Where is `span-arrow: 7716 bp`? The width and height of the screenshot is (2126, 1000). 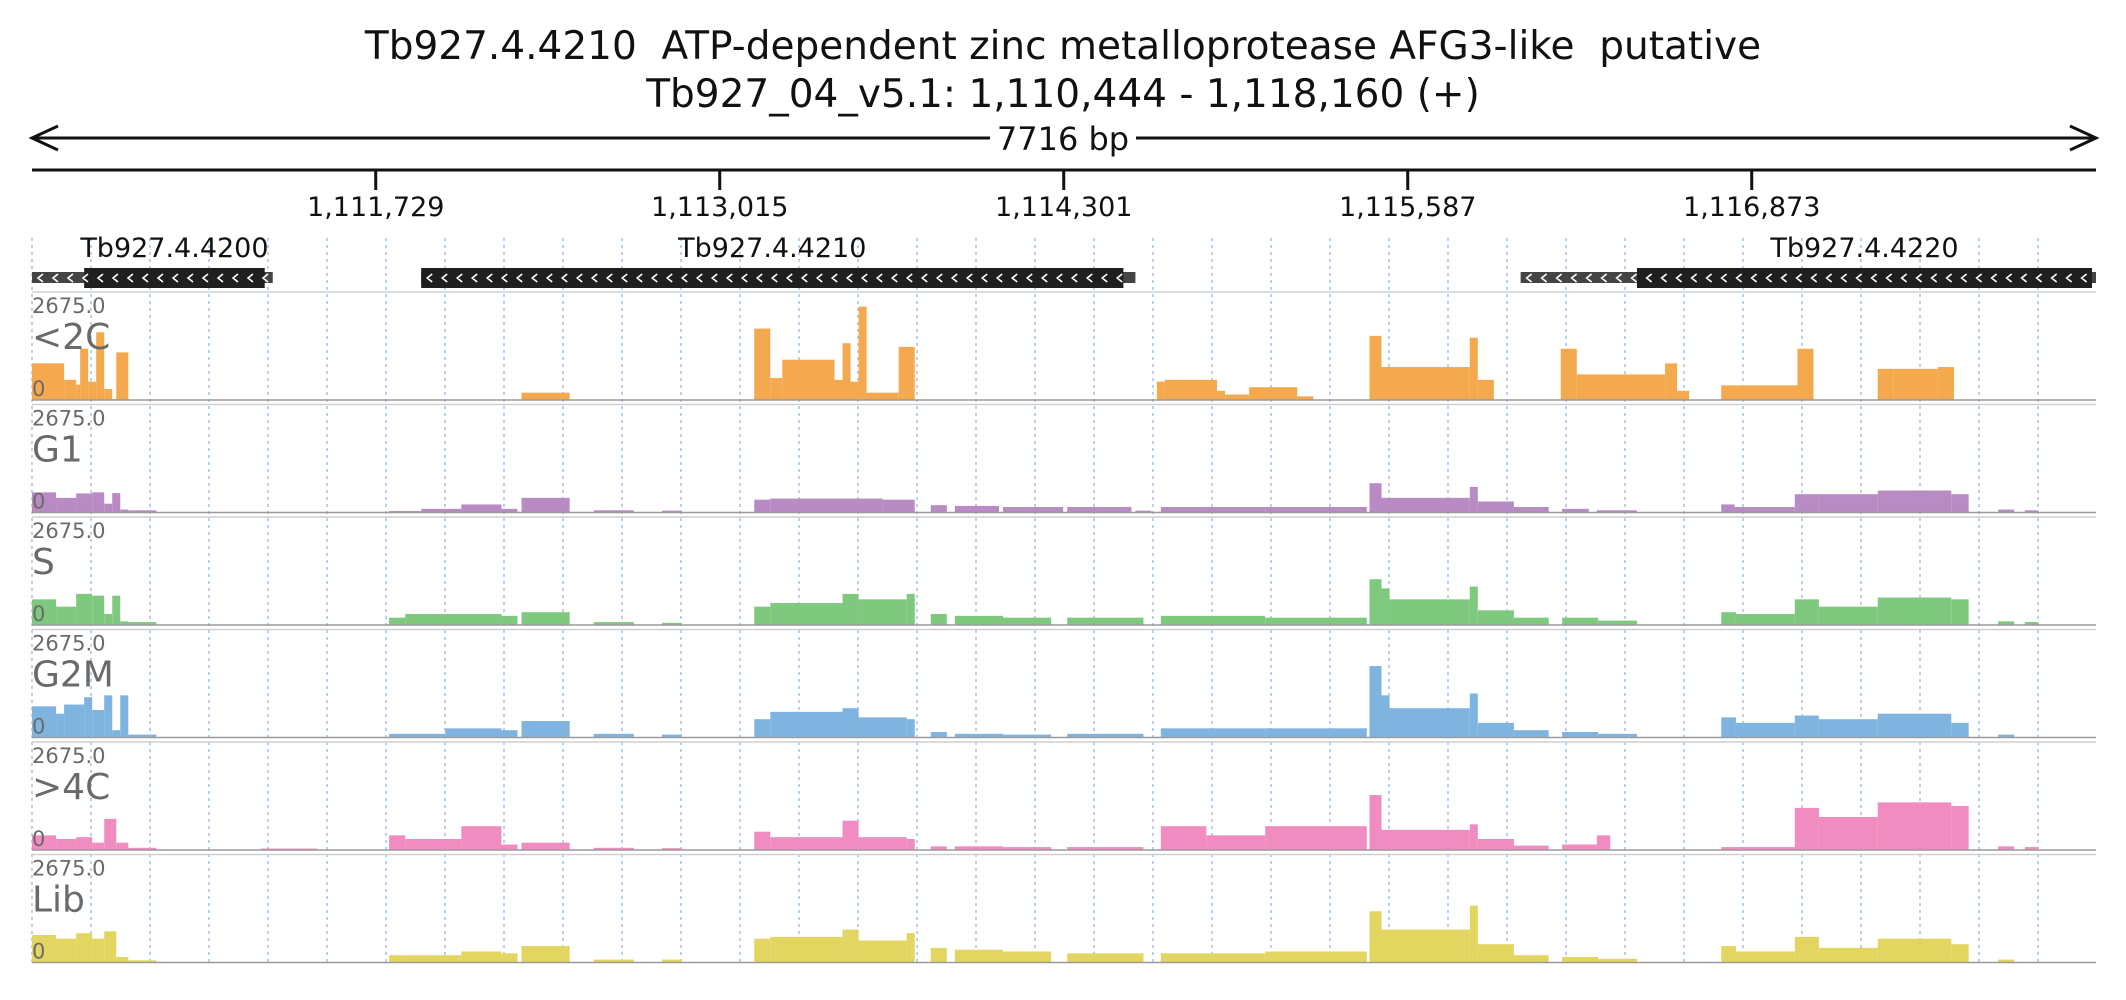 span-arrow: 7716 bp is located at coordinates (1064, 138).